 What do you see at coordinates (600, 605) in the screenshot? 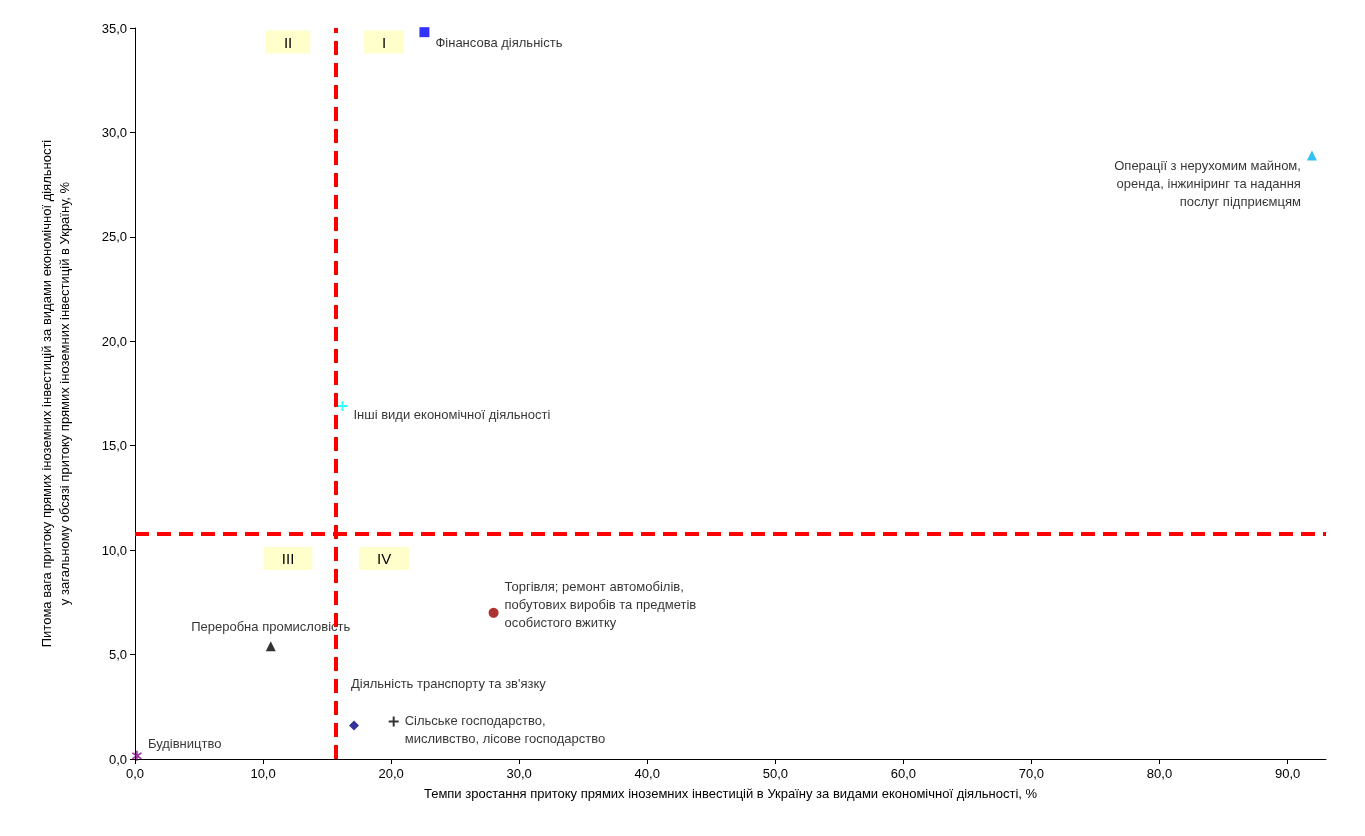
I see `series-label: Торгівля; ремонт автомобілів, побутових виробів та предметів особистого вжитку` at bounding box center [600, 605].